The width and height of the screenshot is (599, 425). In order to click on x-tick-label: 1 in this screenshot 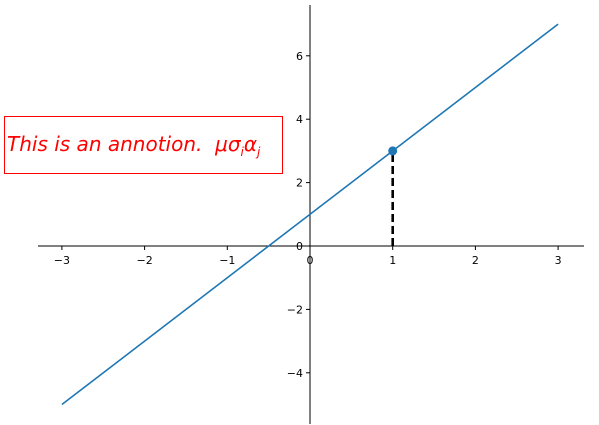, I will do `click(392, 260)`.